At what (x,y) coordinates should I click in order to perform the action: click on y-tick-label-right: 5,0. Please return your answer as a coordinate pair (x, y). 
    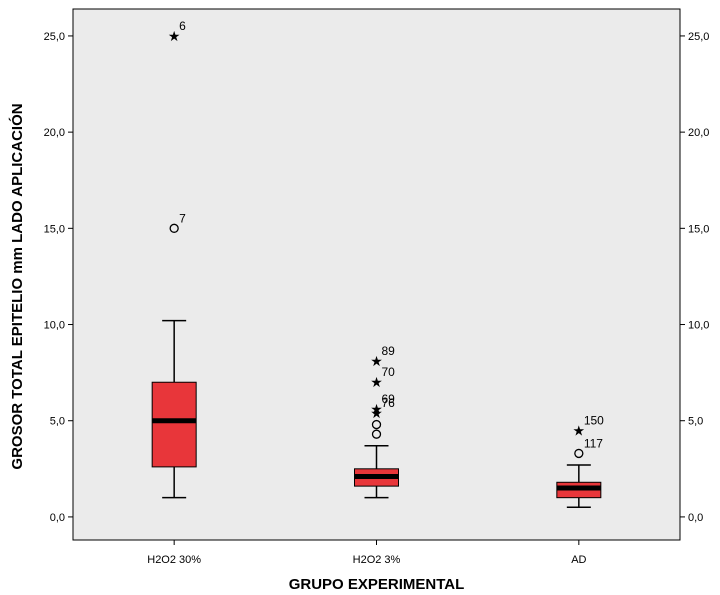
    Looking at the image, I should click on (695, 422).